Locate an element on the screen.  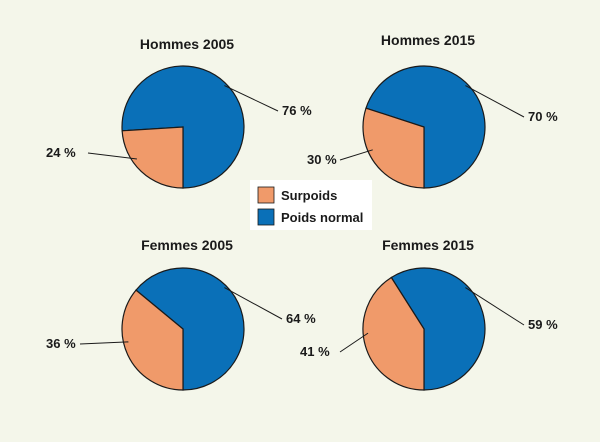
pie-title: Femmes 2015 is located at coordinates (428, 245).